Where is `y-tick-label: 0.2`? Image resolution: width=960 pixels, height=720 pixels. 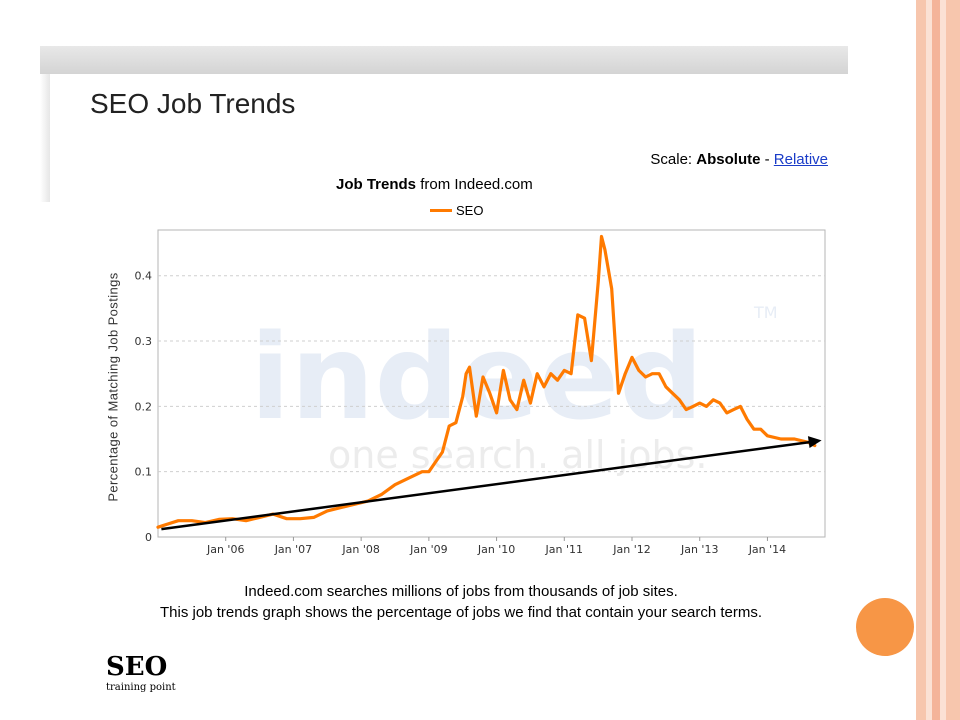
y-tick-label: 0.2 is located at coordinates (144, 406).